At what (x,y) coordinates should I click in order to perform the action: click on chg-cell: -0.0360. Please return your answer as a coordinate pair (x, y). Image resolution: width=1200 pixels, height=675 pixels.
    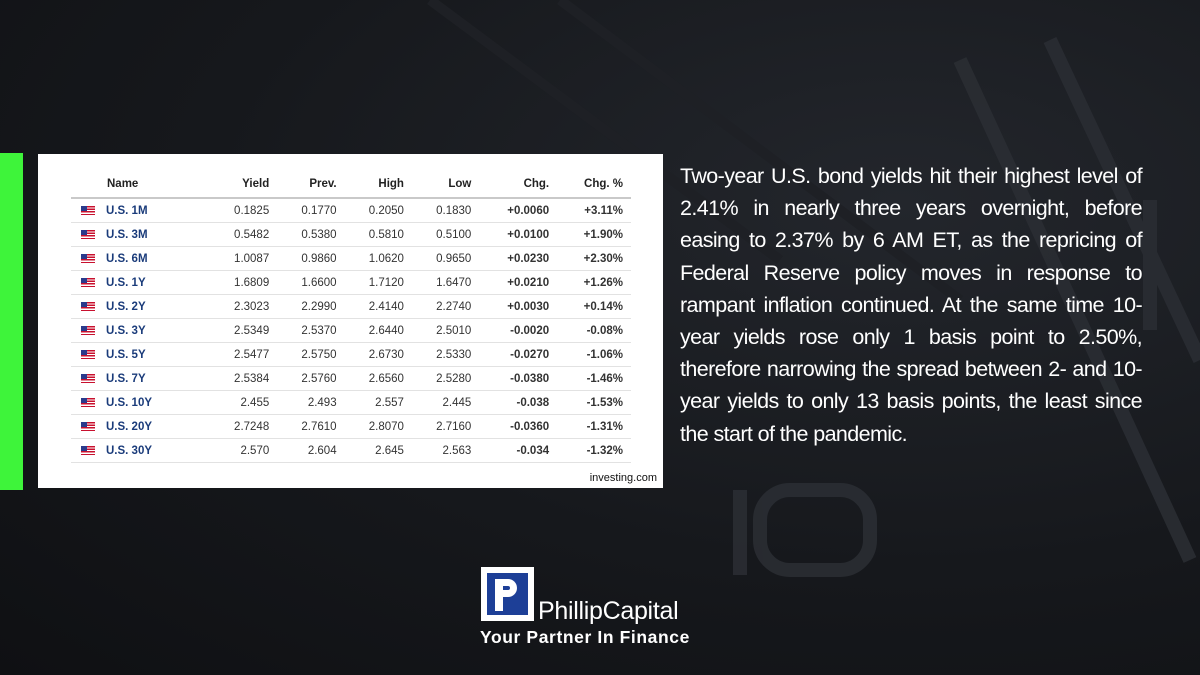
    Looking at the image, I should click on (518, 426).